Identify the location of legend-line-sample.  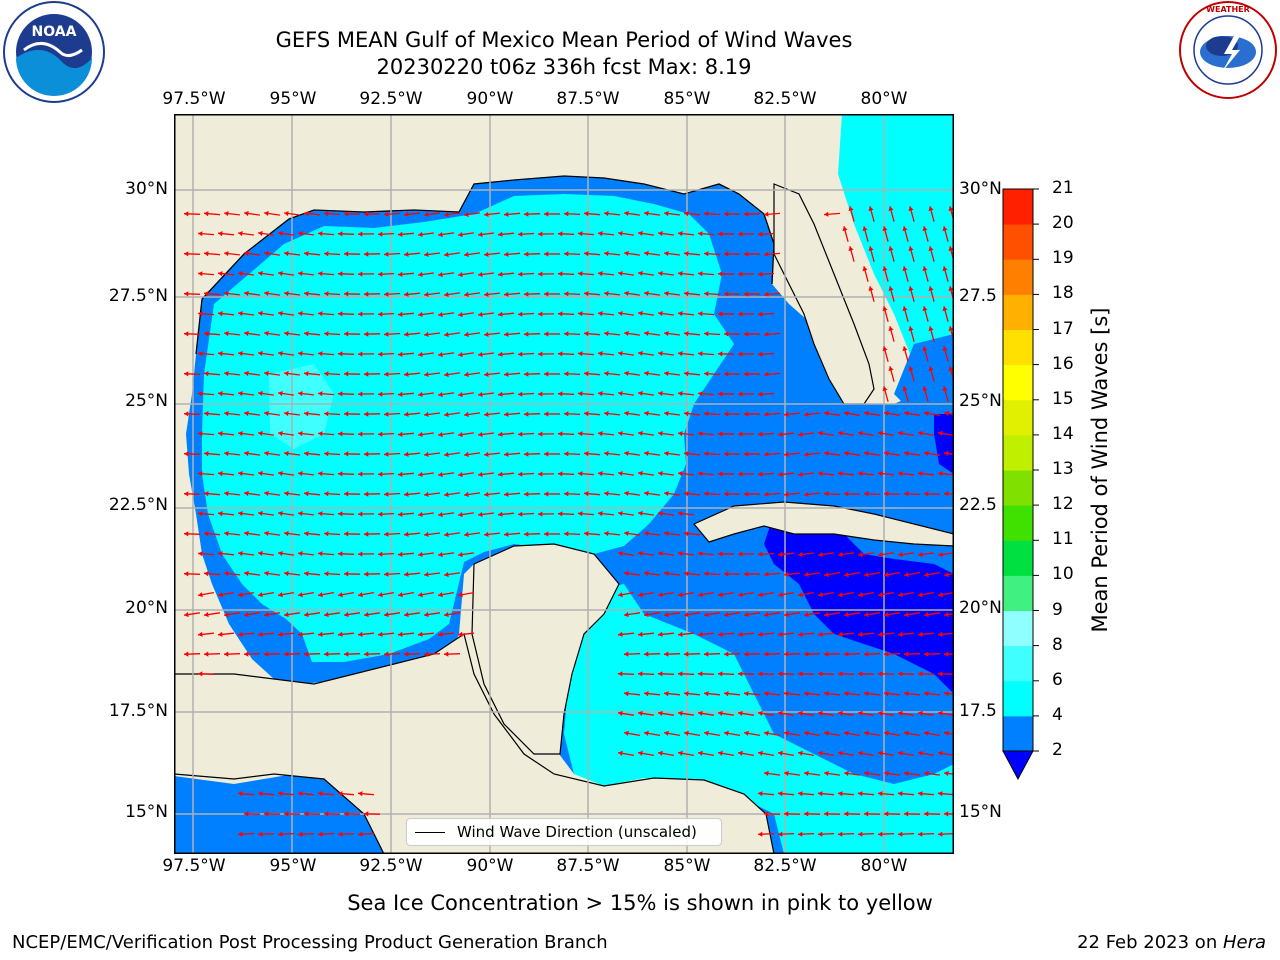
(430, 832).